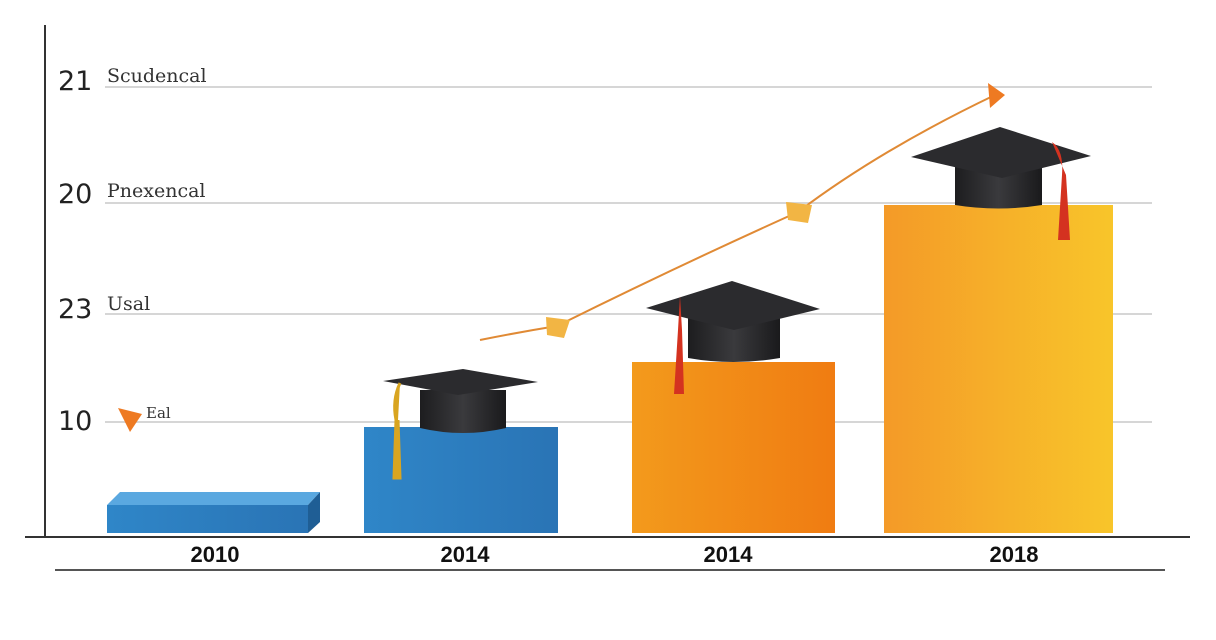 This screenshot has height=640, width=1216. Describe the element at coordinates (1014, 554) in the screenshot. I see `category-label: 2018` at that location.